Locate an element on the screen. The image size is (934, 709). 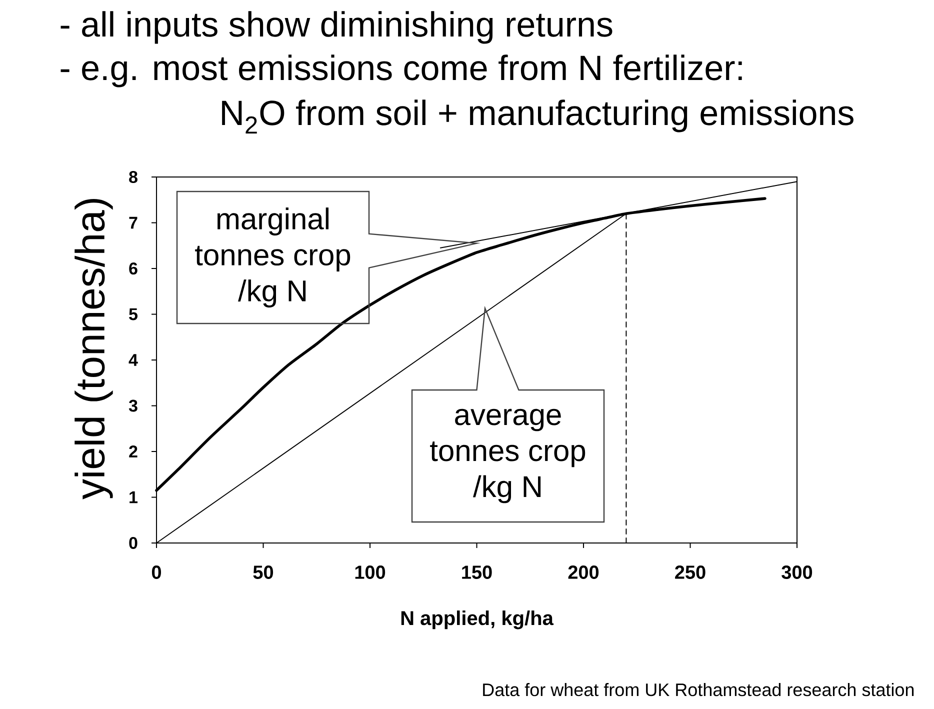
y-tick-label: 2 is located at coordinates (133, 452).